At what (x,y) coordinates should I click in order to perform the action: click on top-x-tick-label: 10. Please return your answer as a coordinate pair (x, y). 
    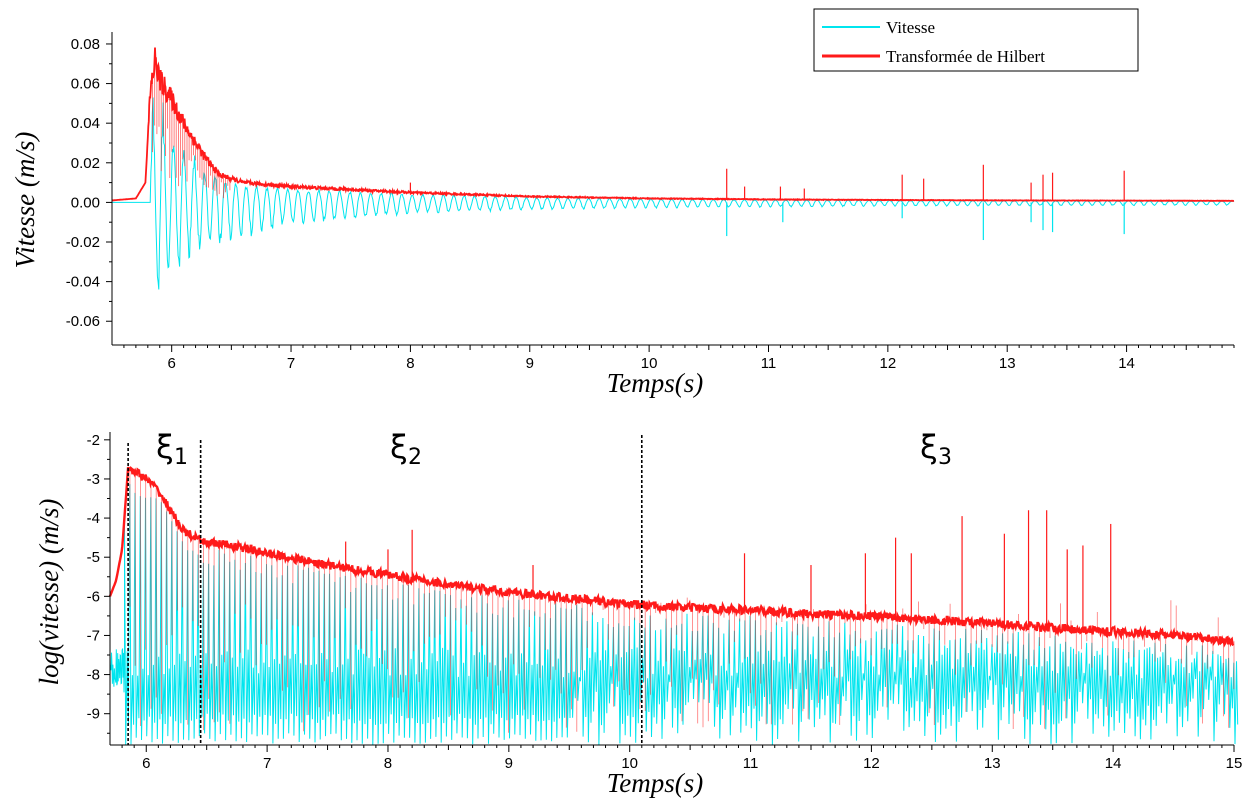
    Looking at the image, I should click on (649, 363).